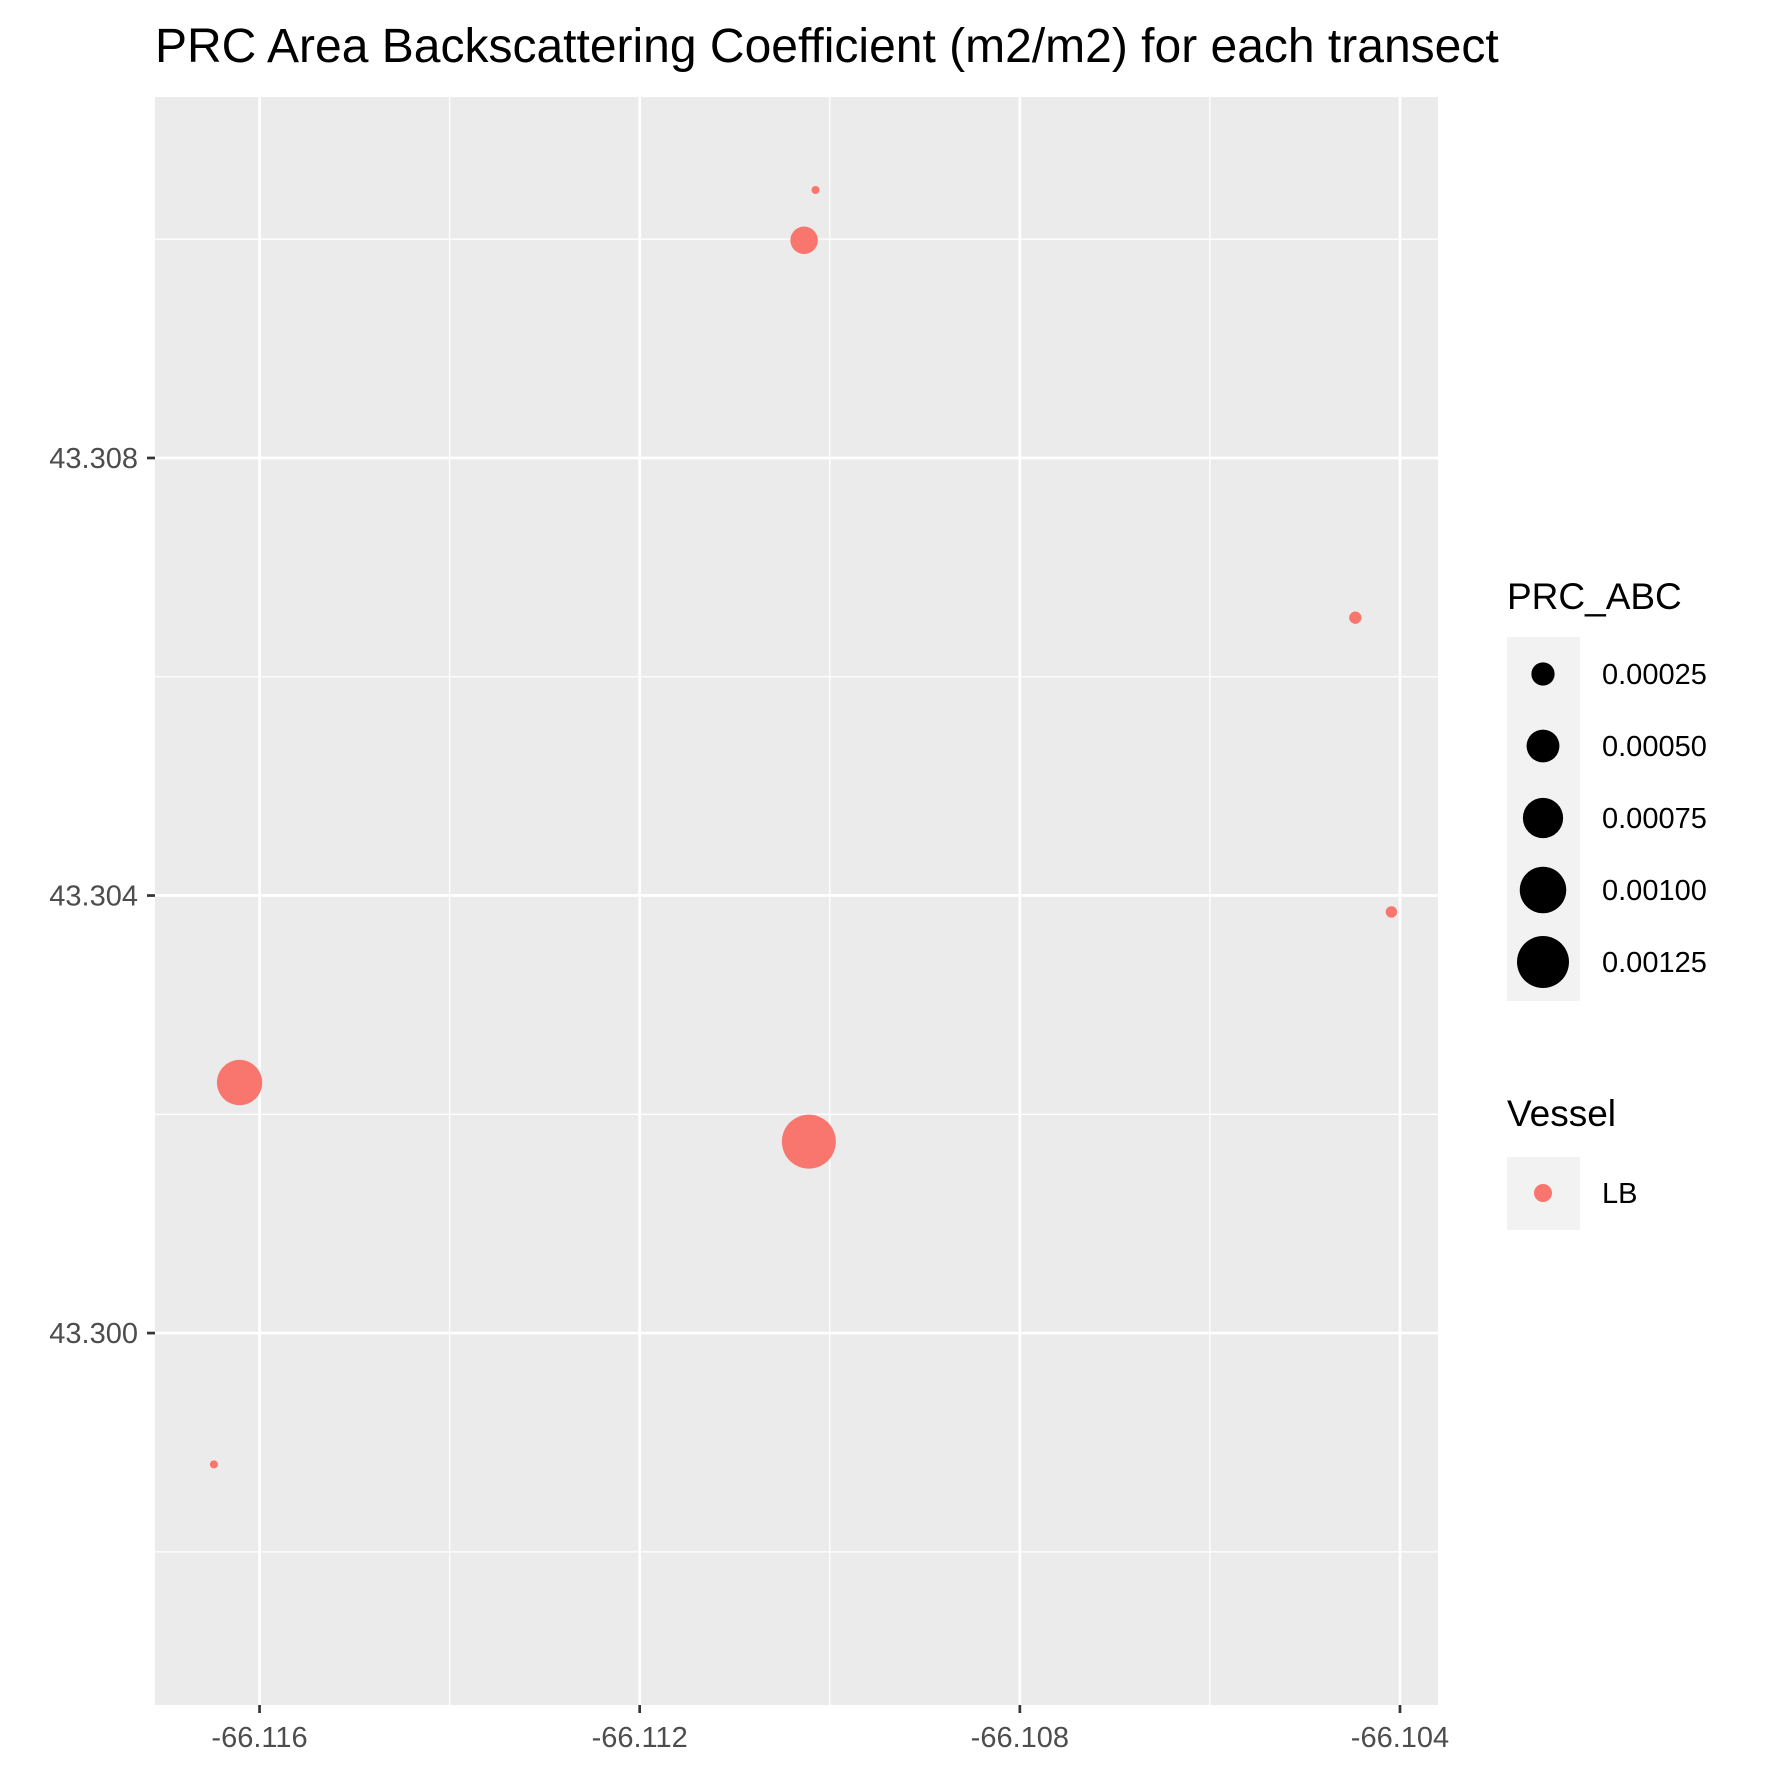  I want to click on x-axis-tick-label: -66.112, so click(640, 1738).